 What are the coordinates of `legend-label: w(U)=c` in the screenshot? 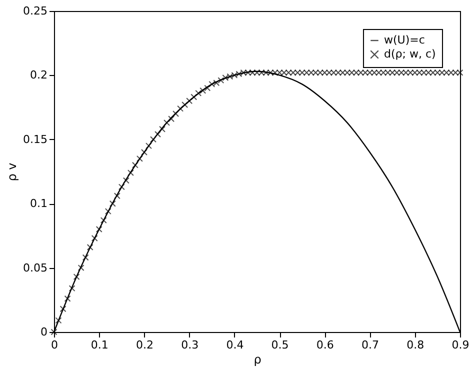 It's located at (404, 40).